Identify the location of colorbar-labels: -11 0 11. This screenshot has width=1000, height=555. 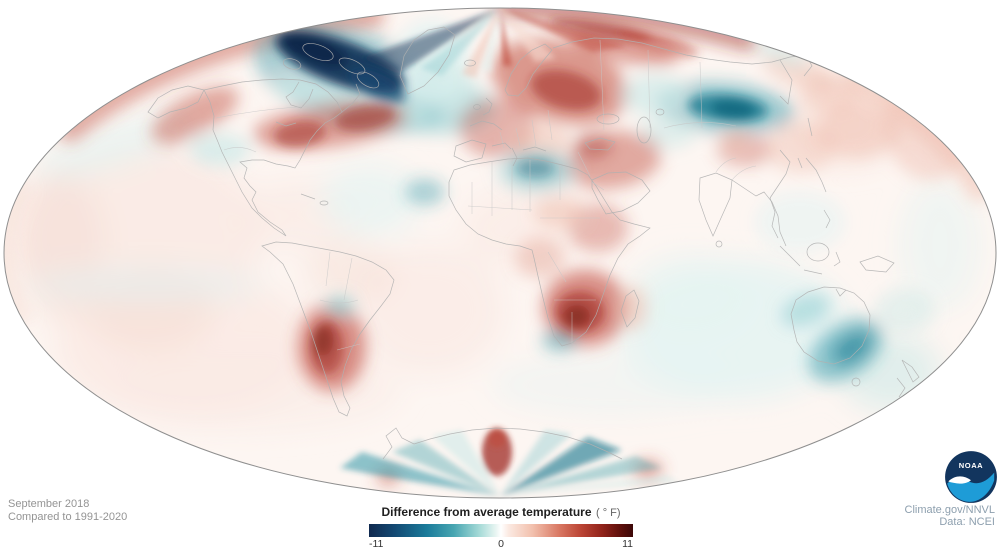
(501, 544).